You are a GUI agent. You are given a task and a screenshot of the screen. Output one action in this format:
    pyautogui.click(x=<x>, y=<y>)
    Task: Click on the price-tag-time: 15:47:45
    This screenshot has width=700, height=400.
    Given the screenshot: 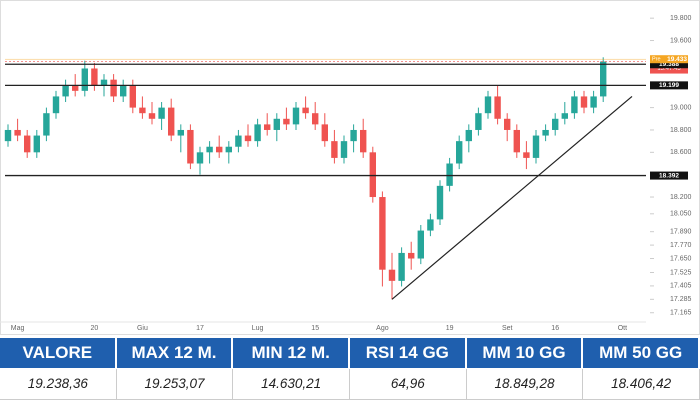 What is the action you would take?
    pyautogui.click(x=669, y=69)
    